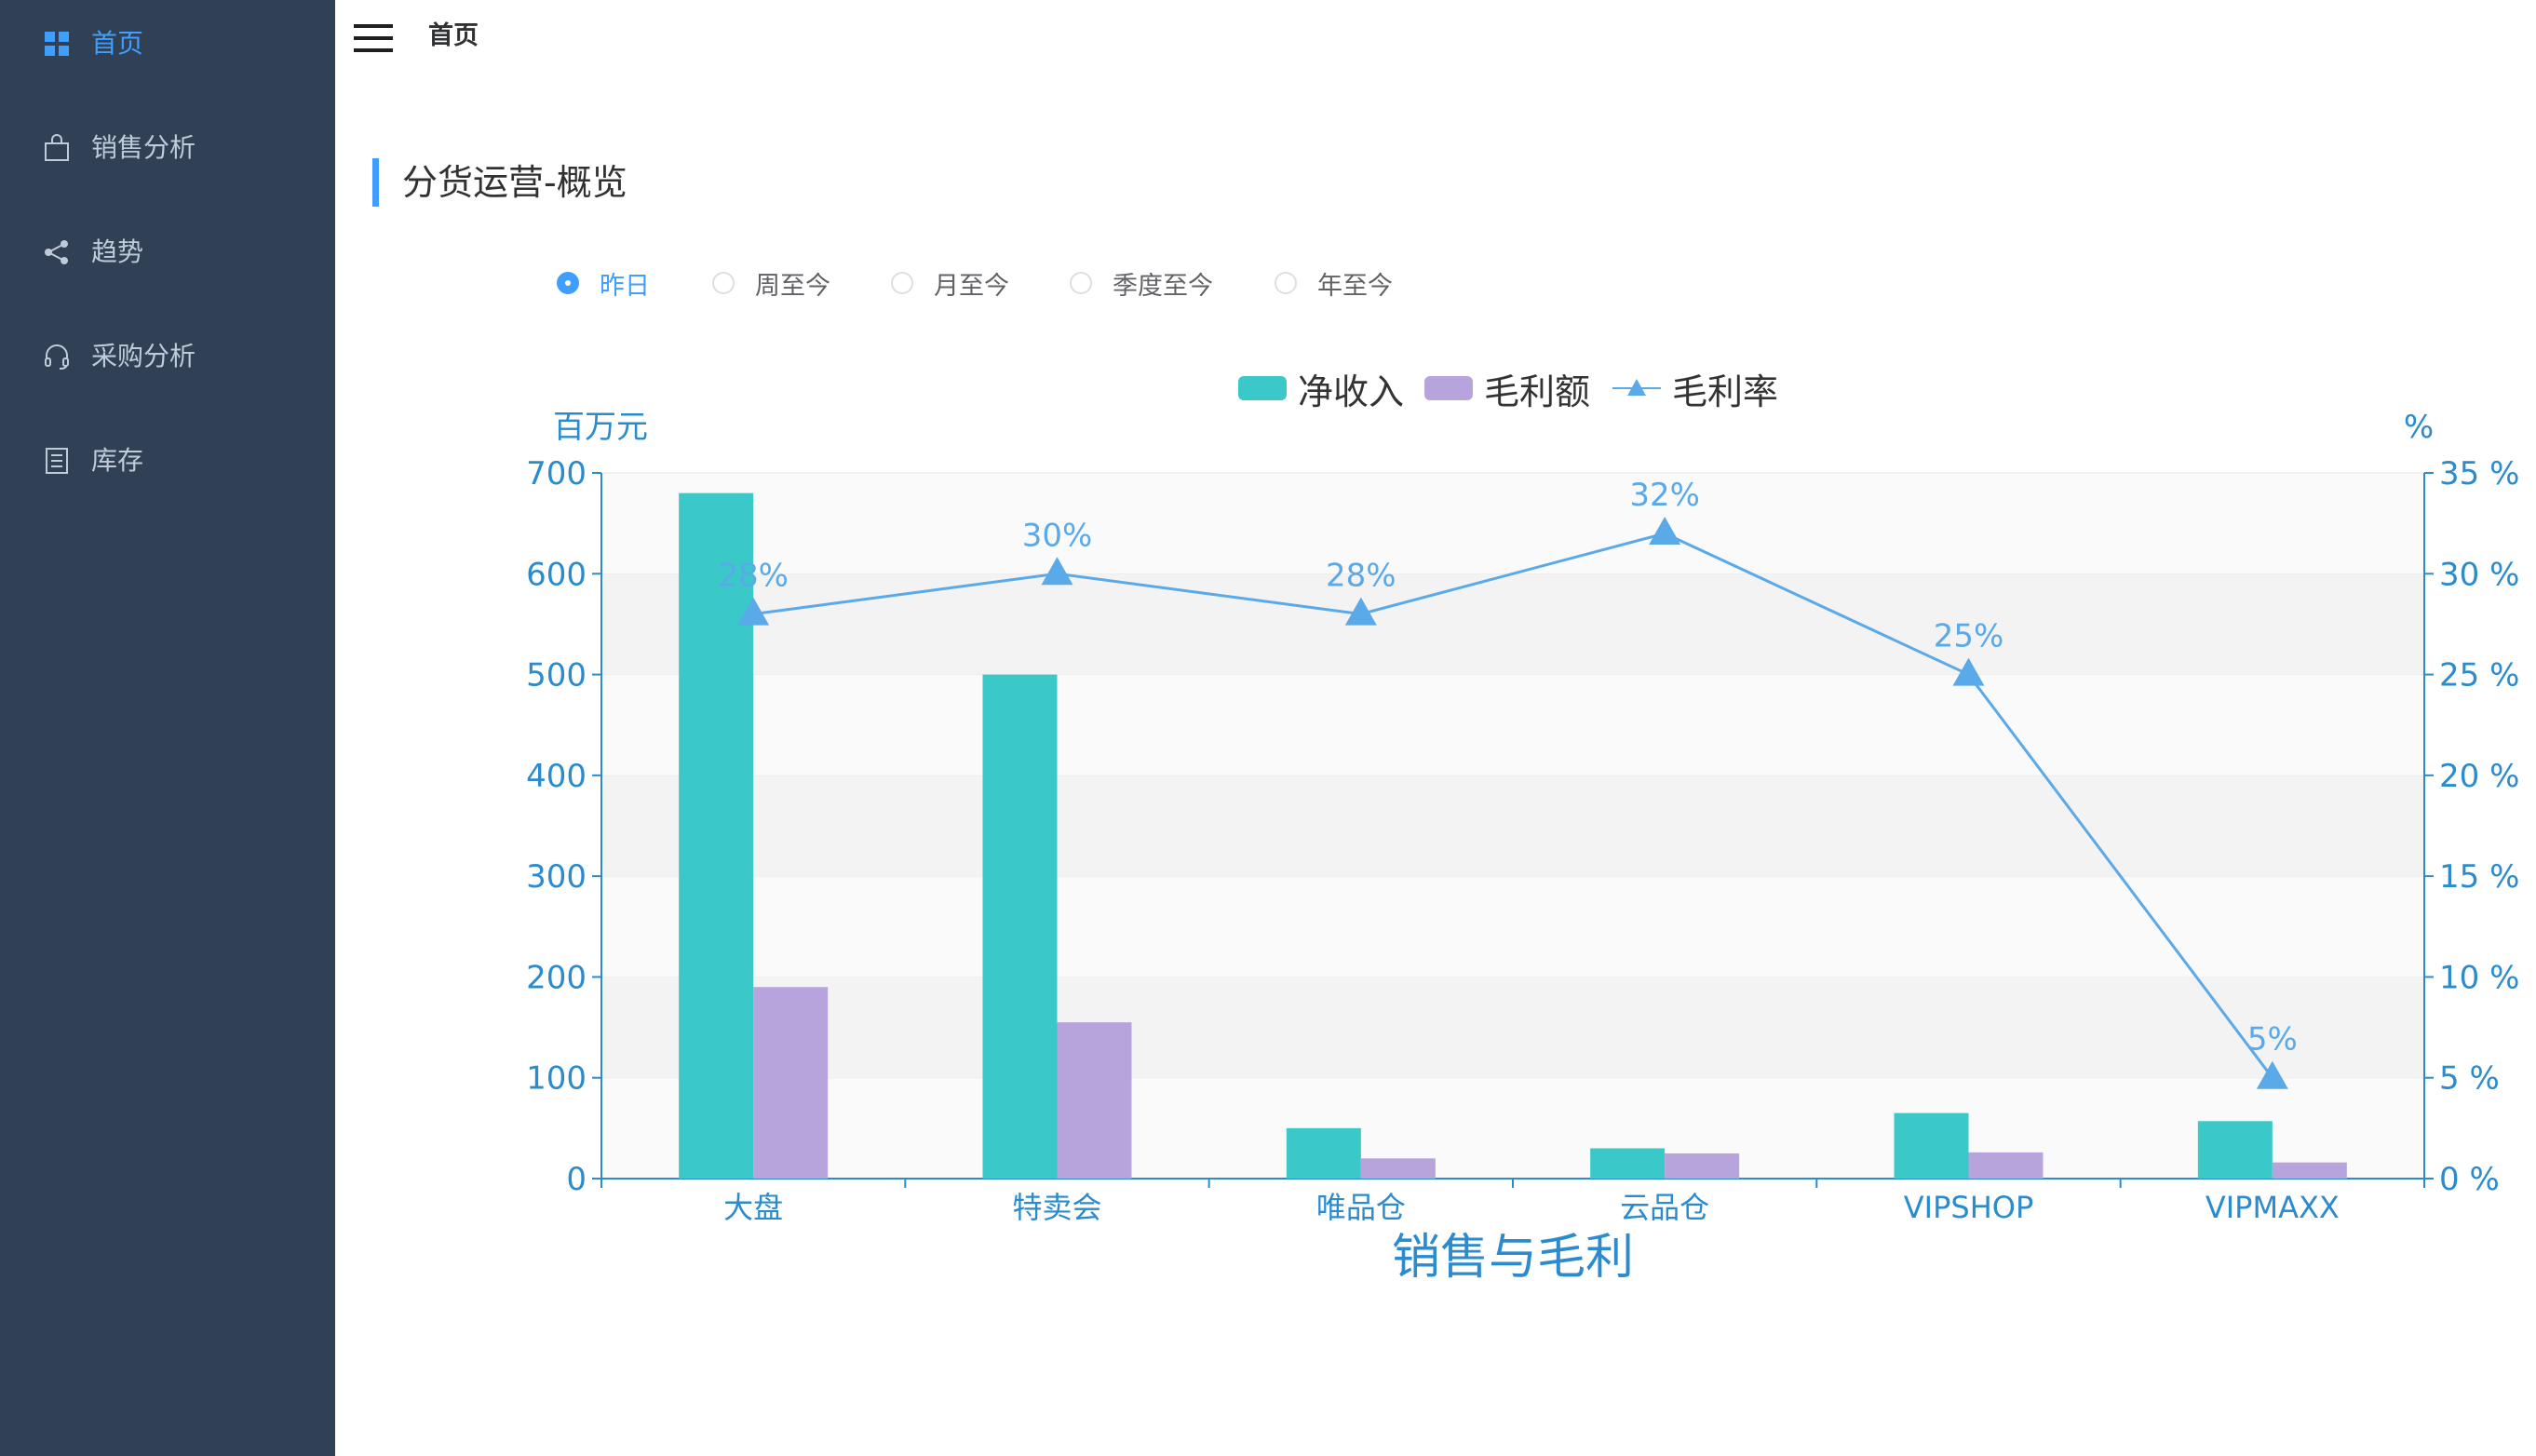  What do you see at coordinates (1537, 391) in the screenshot?
I see `legend-label: 毛利额` at bounding box center [1537, 391].